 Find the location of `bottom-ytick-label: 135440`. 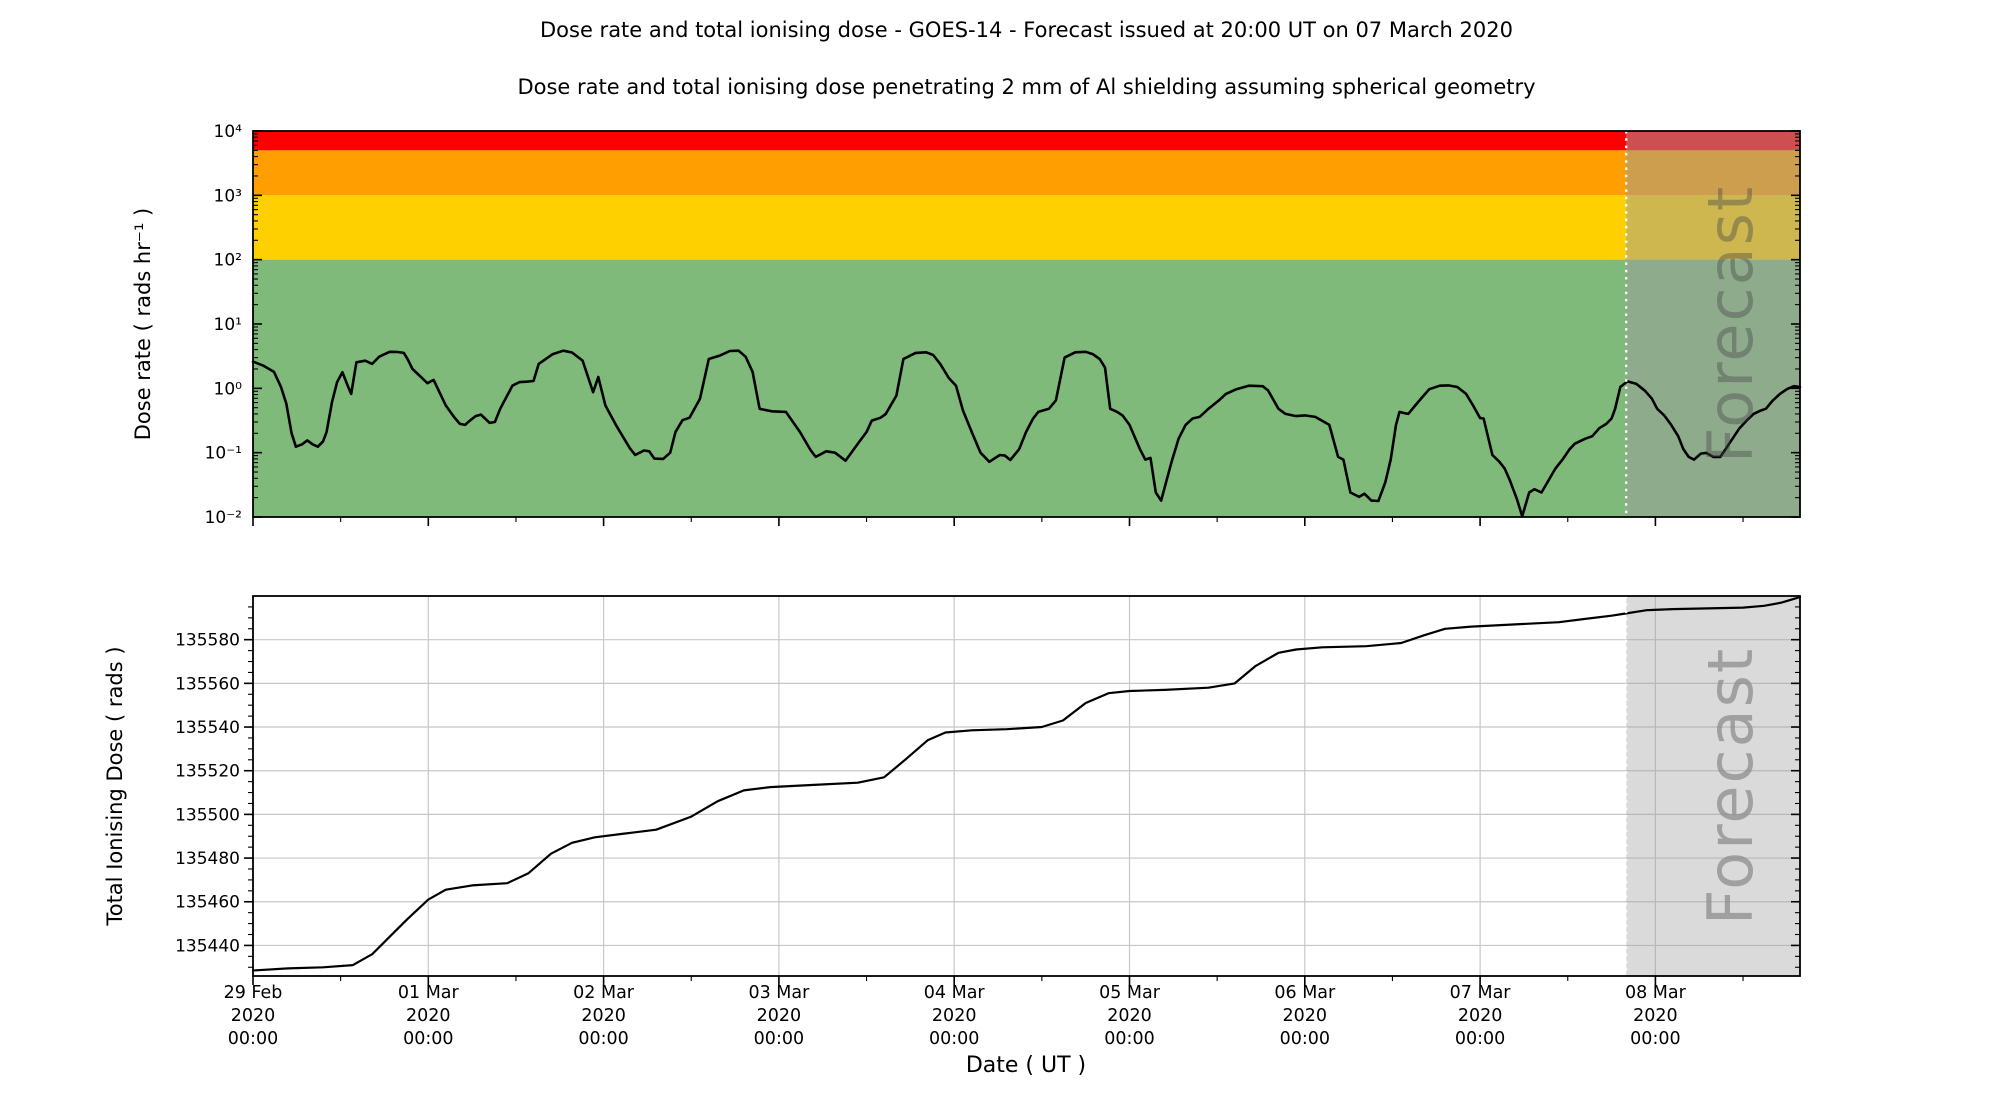

bottom-ytick-label: 135440 is located at coordinates (207, 946).